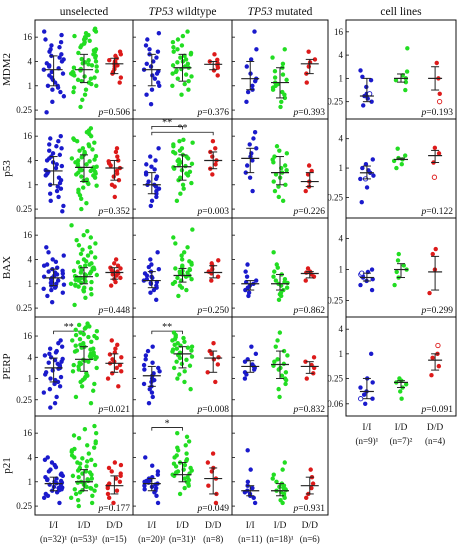 Image resolution: width=463 pixels, height=550 pixels. What do you see at coordinates (182, 366) in the screenshot?
I see `panel-PERP-TP53-wildtype: ** p=0.008` at bounding box center [182, 366].